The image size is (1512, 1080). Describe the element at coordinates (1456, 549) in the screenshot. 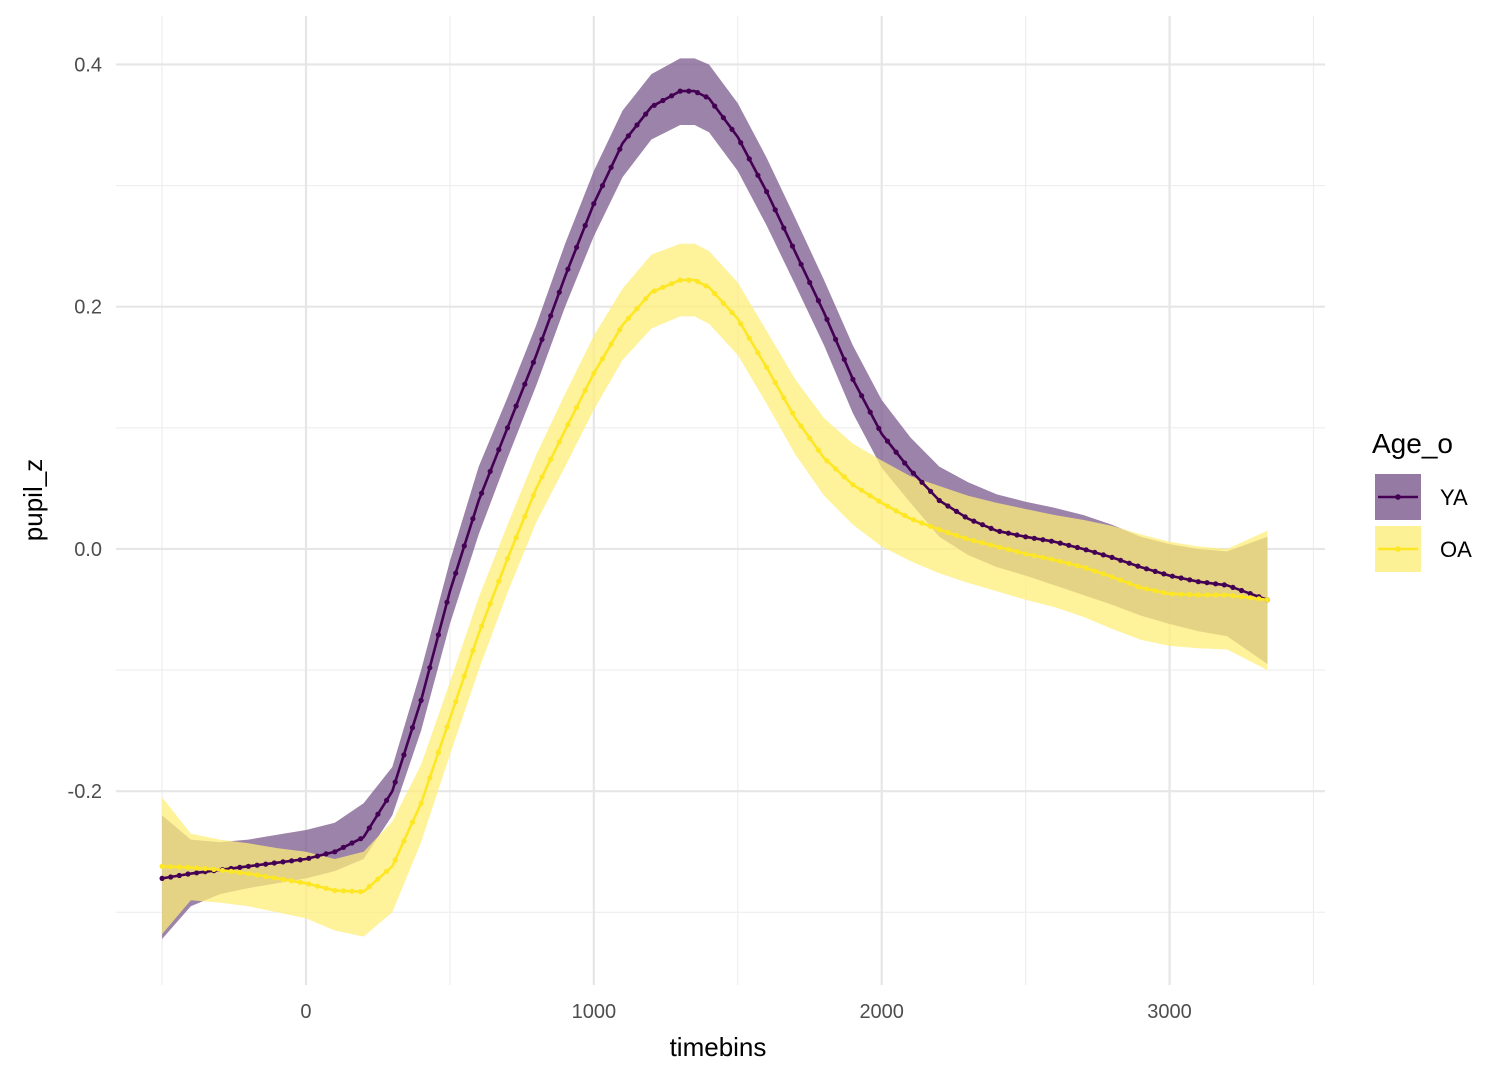

I see `legend-label-oa: OA` at that location.